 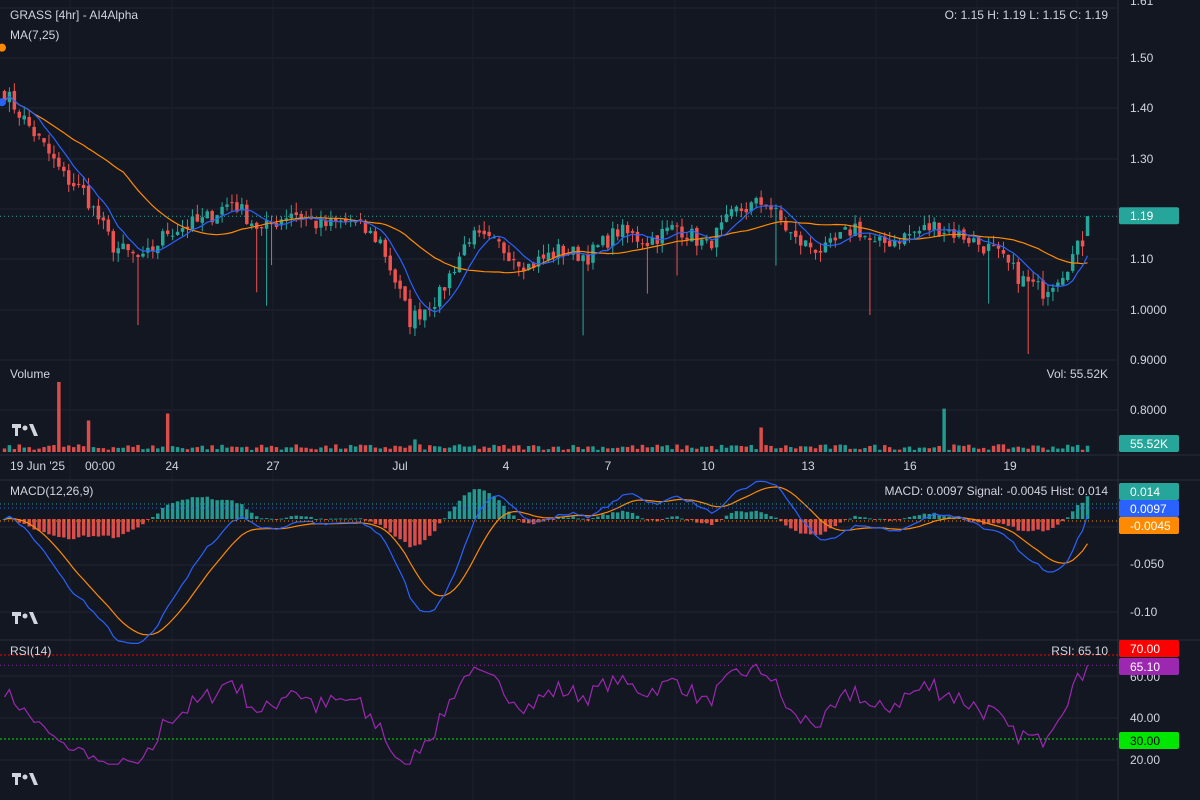 What do you see at coordinates (546, 417) in the screenshot?
I see `volume-pane` at bounding box center [546, 417].